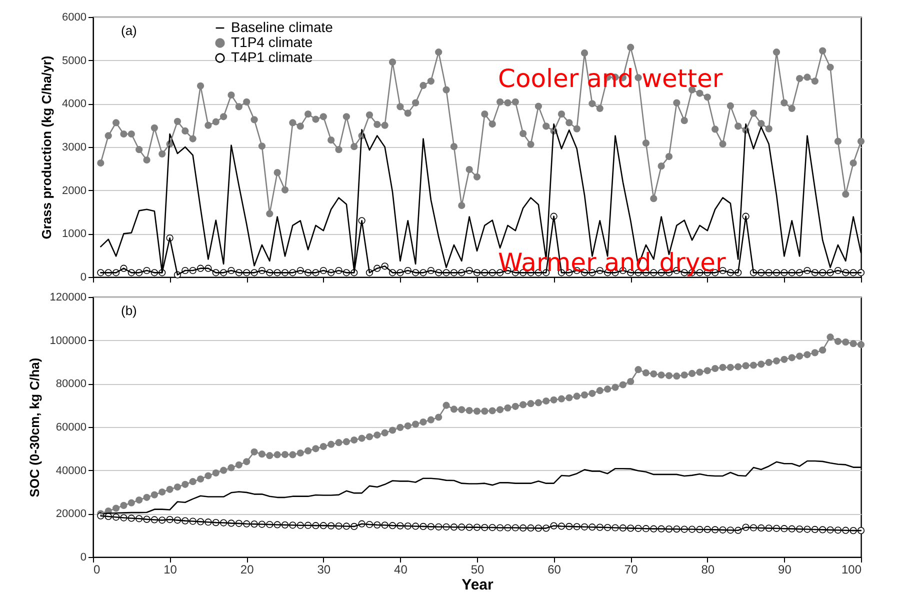 This screenshot has height=599, width=899. I want to click on x-tick-label: 50, so click(477, 569).